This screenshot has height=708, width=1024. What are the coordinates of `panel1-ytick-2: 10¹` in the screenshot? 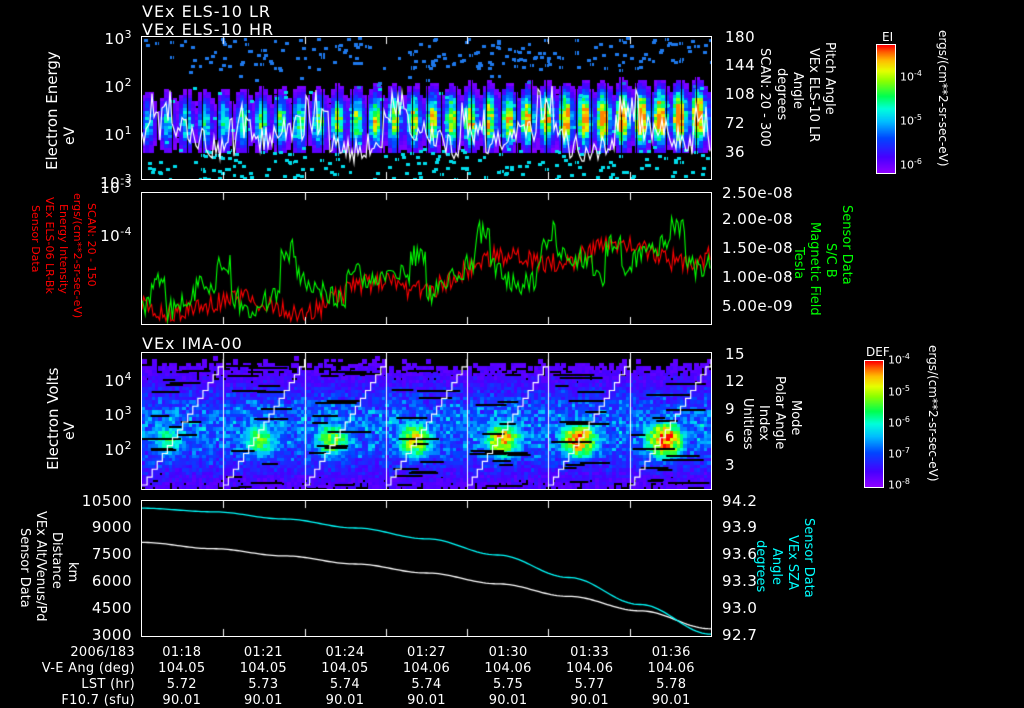 It's located at (118, 134).